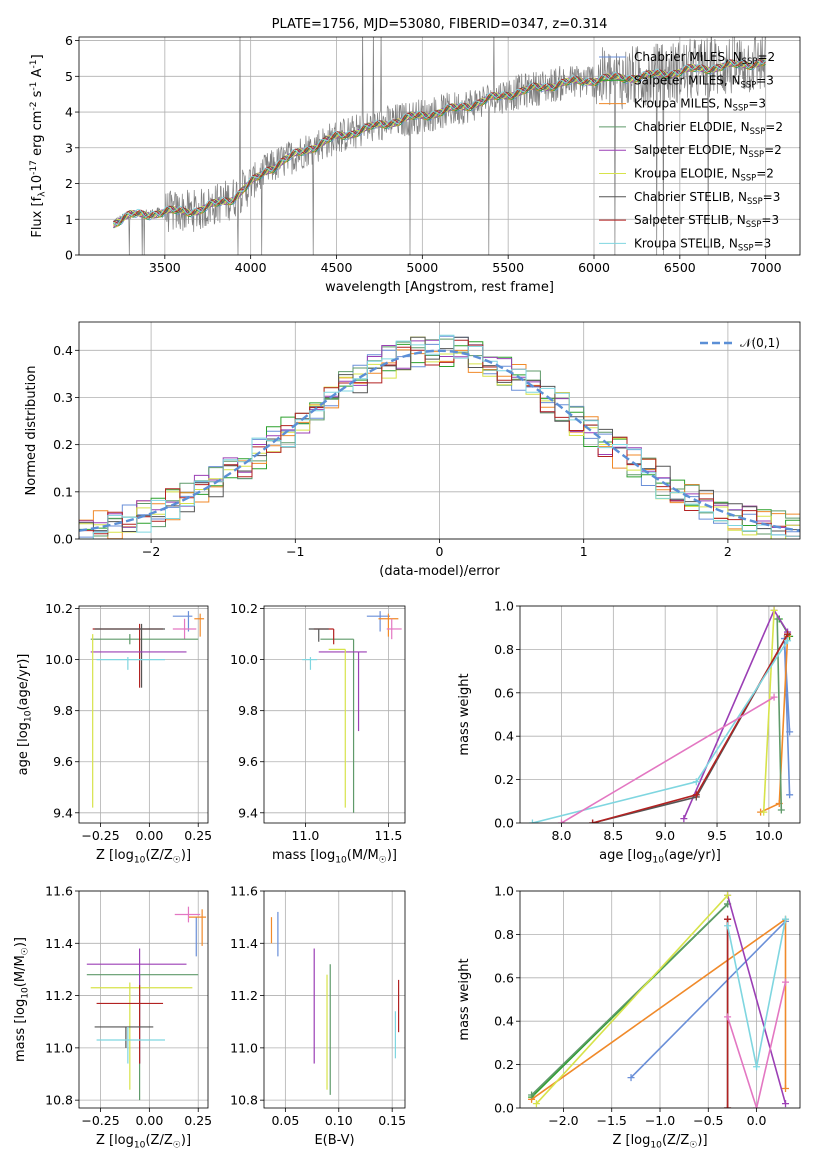  Describe the element at coordinates (504, 823) in the screenshot. I see `y-tick-label: 0.0` at that location.